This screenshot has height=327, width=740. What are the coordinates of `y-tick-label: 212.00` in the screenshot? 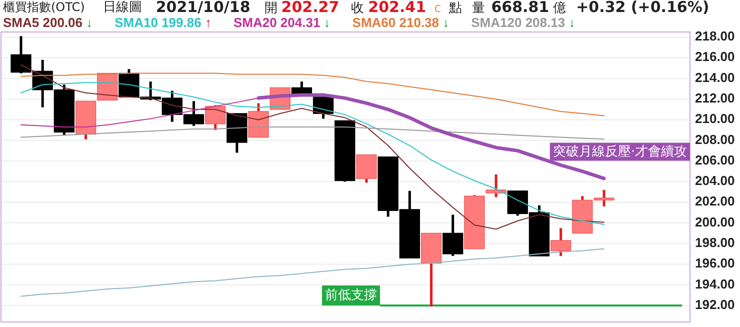 It's located at (715, 98).